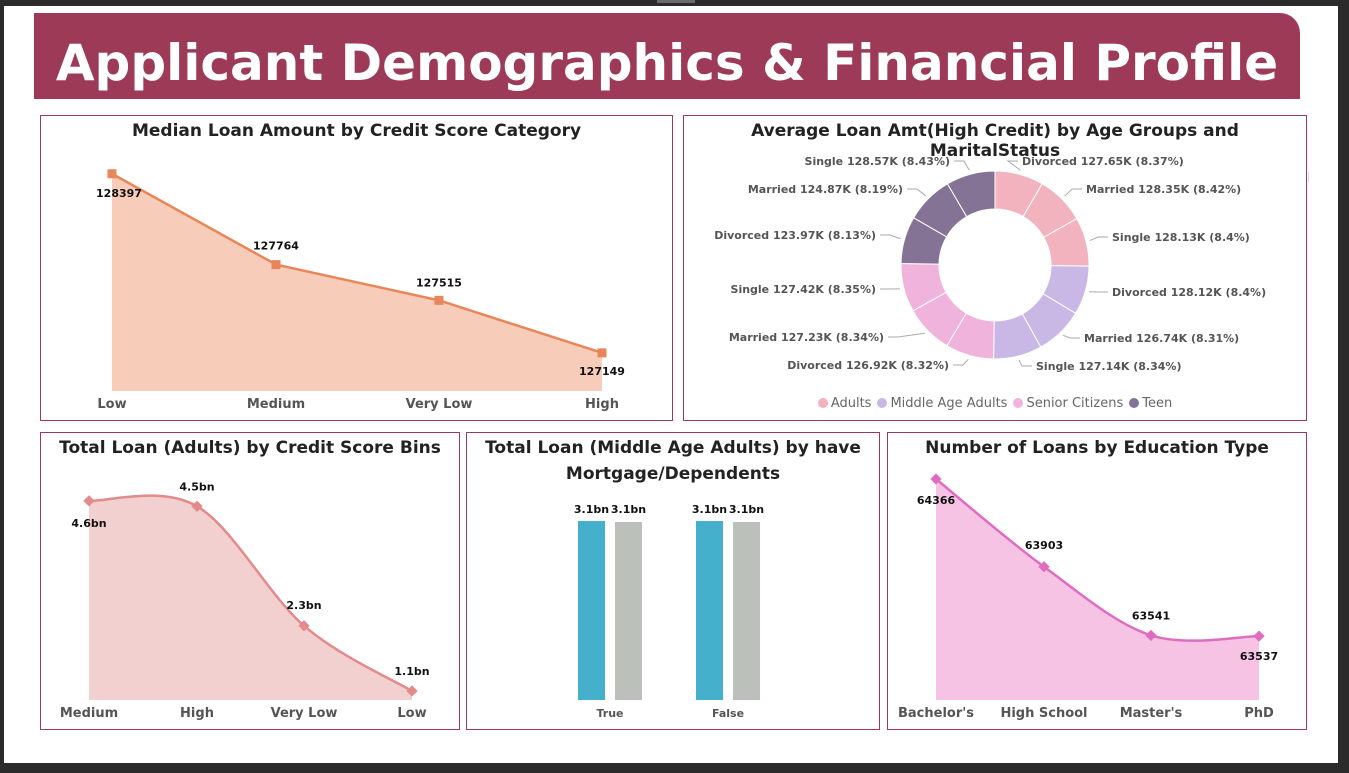  What do you see at coordinates (1157, 403) in the screenshot?
I see `legend-label: Teen` at bounding box center [1157, 403].